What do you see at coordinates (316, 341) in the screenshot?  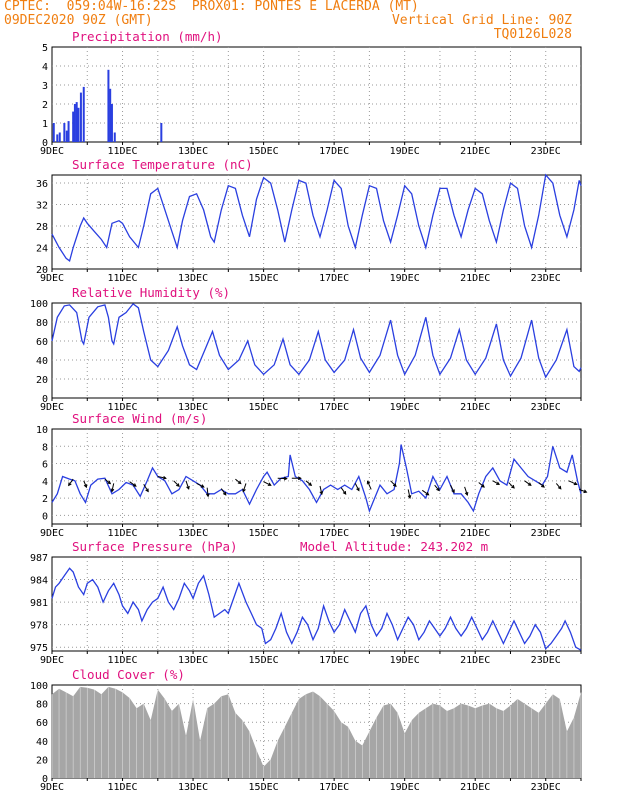 I see `rh-line` at bounding box center [316, 341].